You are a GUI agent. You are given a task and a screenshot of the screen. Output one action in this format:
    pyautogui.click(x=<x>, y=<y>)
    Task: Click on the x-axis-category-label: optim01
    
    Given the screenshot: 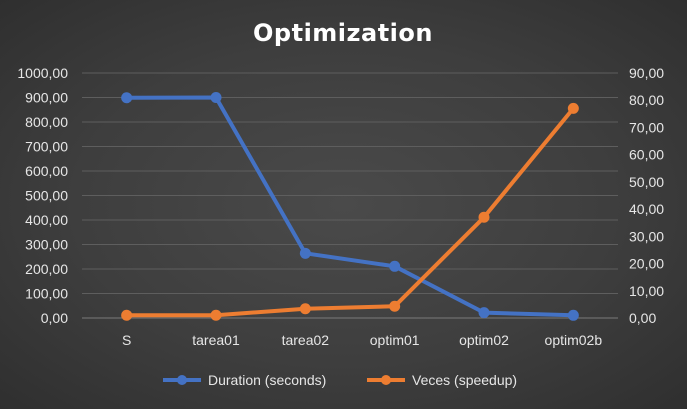 What is the action you would take?
    pyautogui.click(x=395, y=340)
    